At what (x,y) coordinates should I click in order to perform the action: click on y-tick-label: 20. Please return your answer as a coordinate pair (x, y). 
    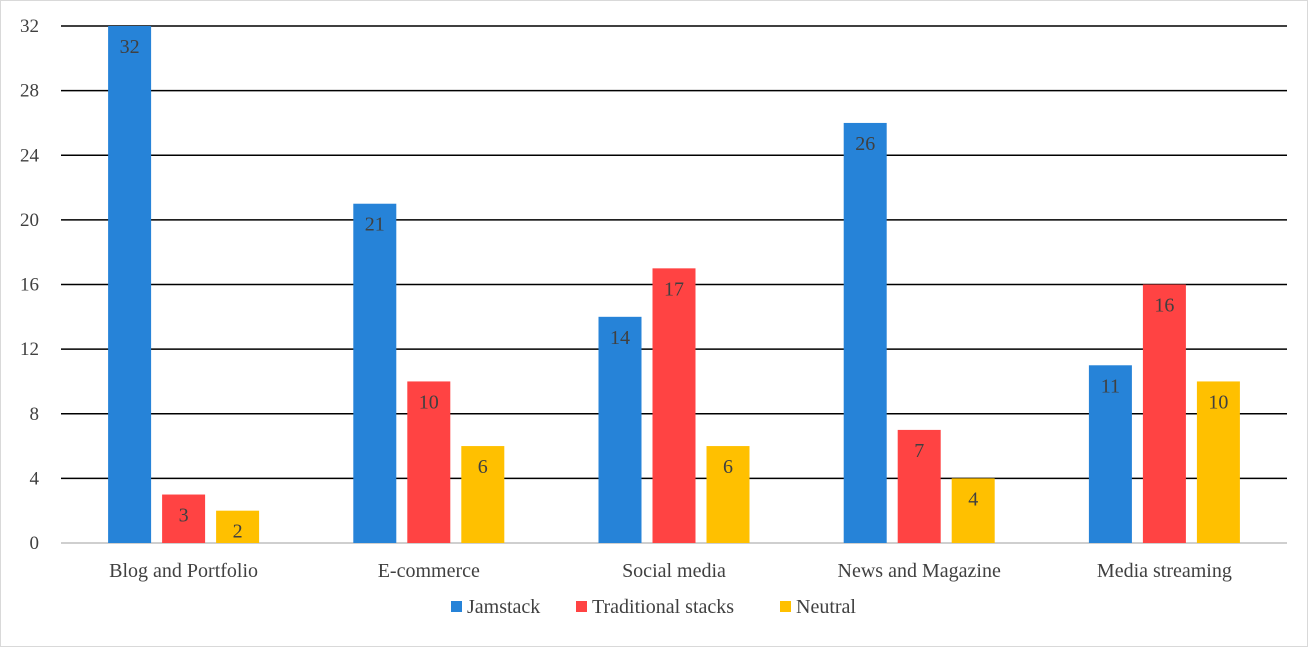
    Looking at the image, I should click on (29, 220).